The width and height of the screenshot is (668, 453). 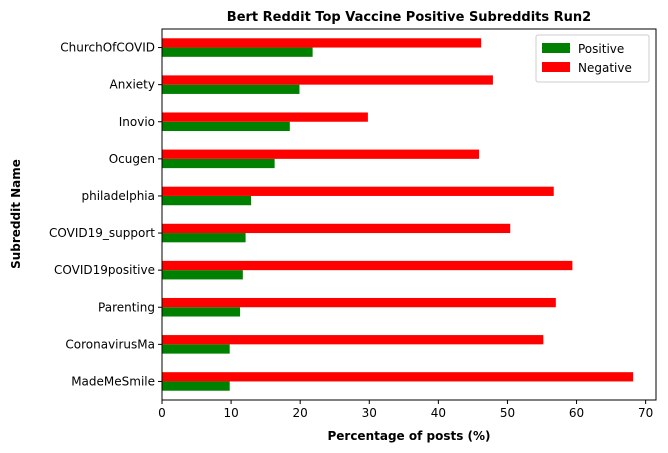 I want to click on legend-swatch-negative, so click(x=556, y=67).